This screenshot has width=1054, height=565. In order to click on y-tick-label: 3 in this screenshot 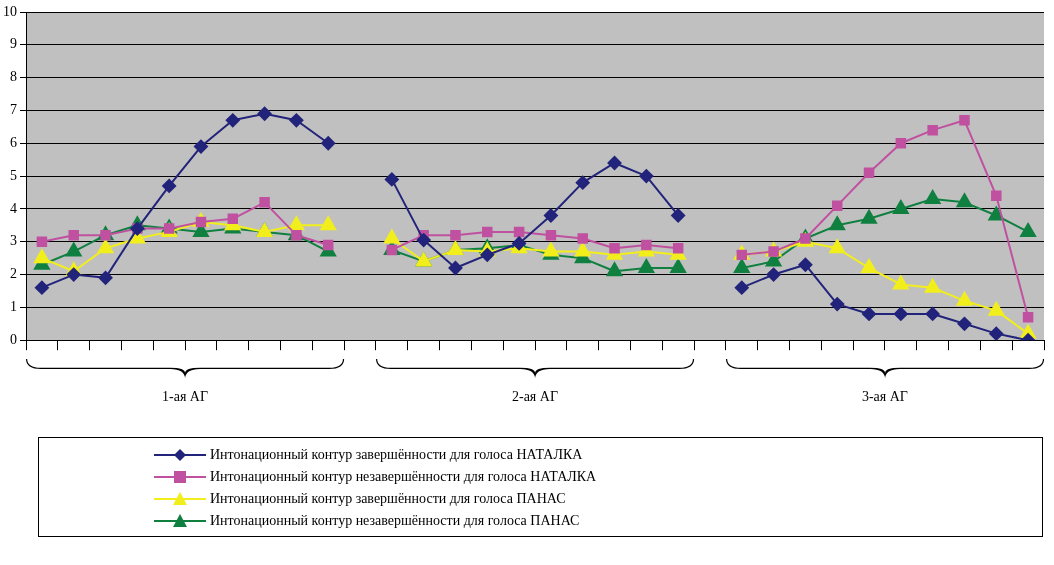, I will do `click(13, 241)`.